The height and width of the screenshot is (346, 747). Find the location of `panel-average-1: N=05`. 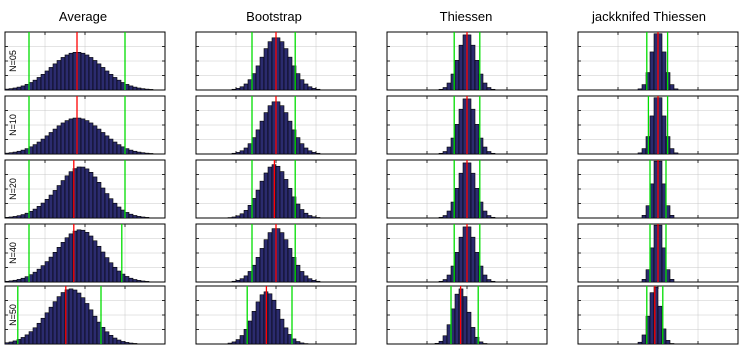

panel-average-1: N=05 is located at coordinates (85, 61).